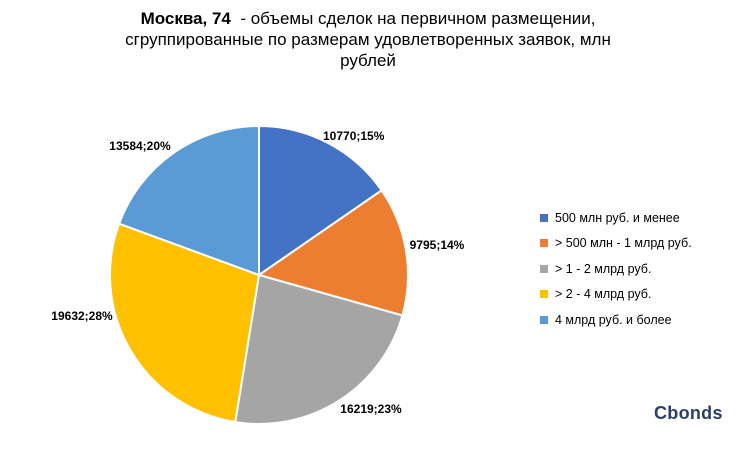  What do you see at coordinates (437, 245) in the screenshot?
I see `data-label: 9795;14%` at bounding box center [437, 245].